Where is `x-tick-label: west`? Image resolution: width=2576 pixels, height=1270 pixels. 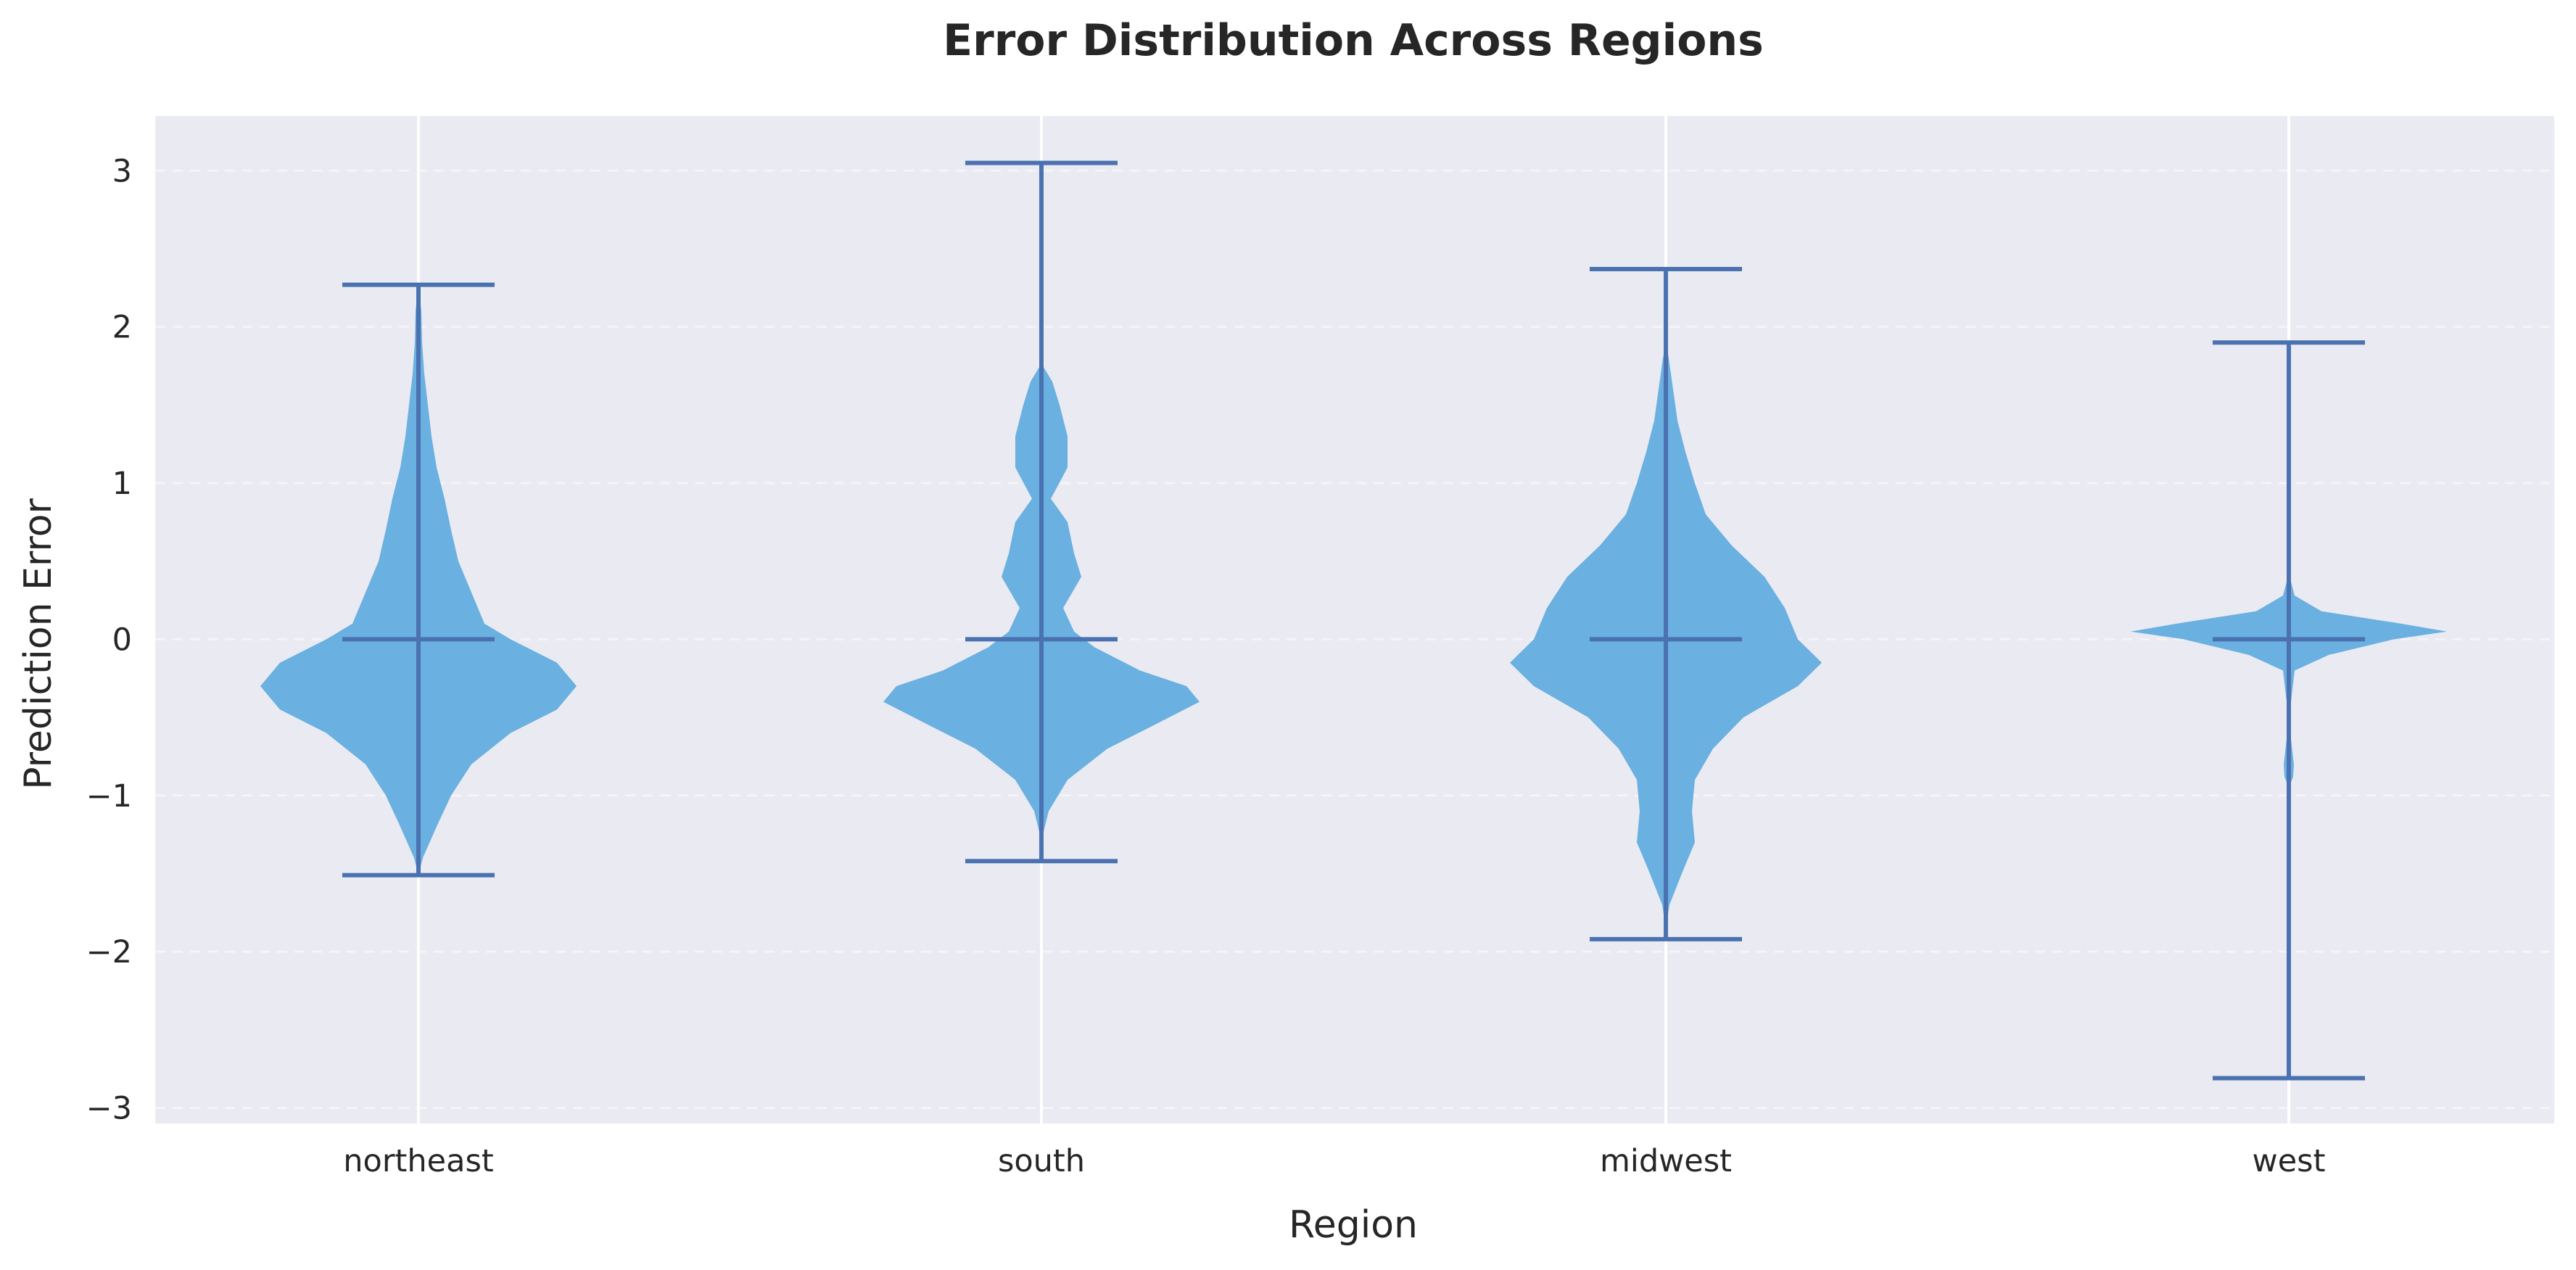 x-tick-label: west is located at coordinates (2289, 1161).